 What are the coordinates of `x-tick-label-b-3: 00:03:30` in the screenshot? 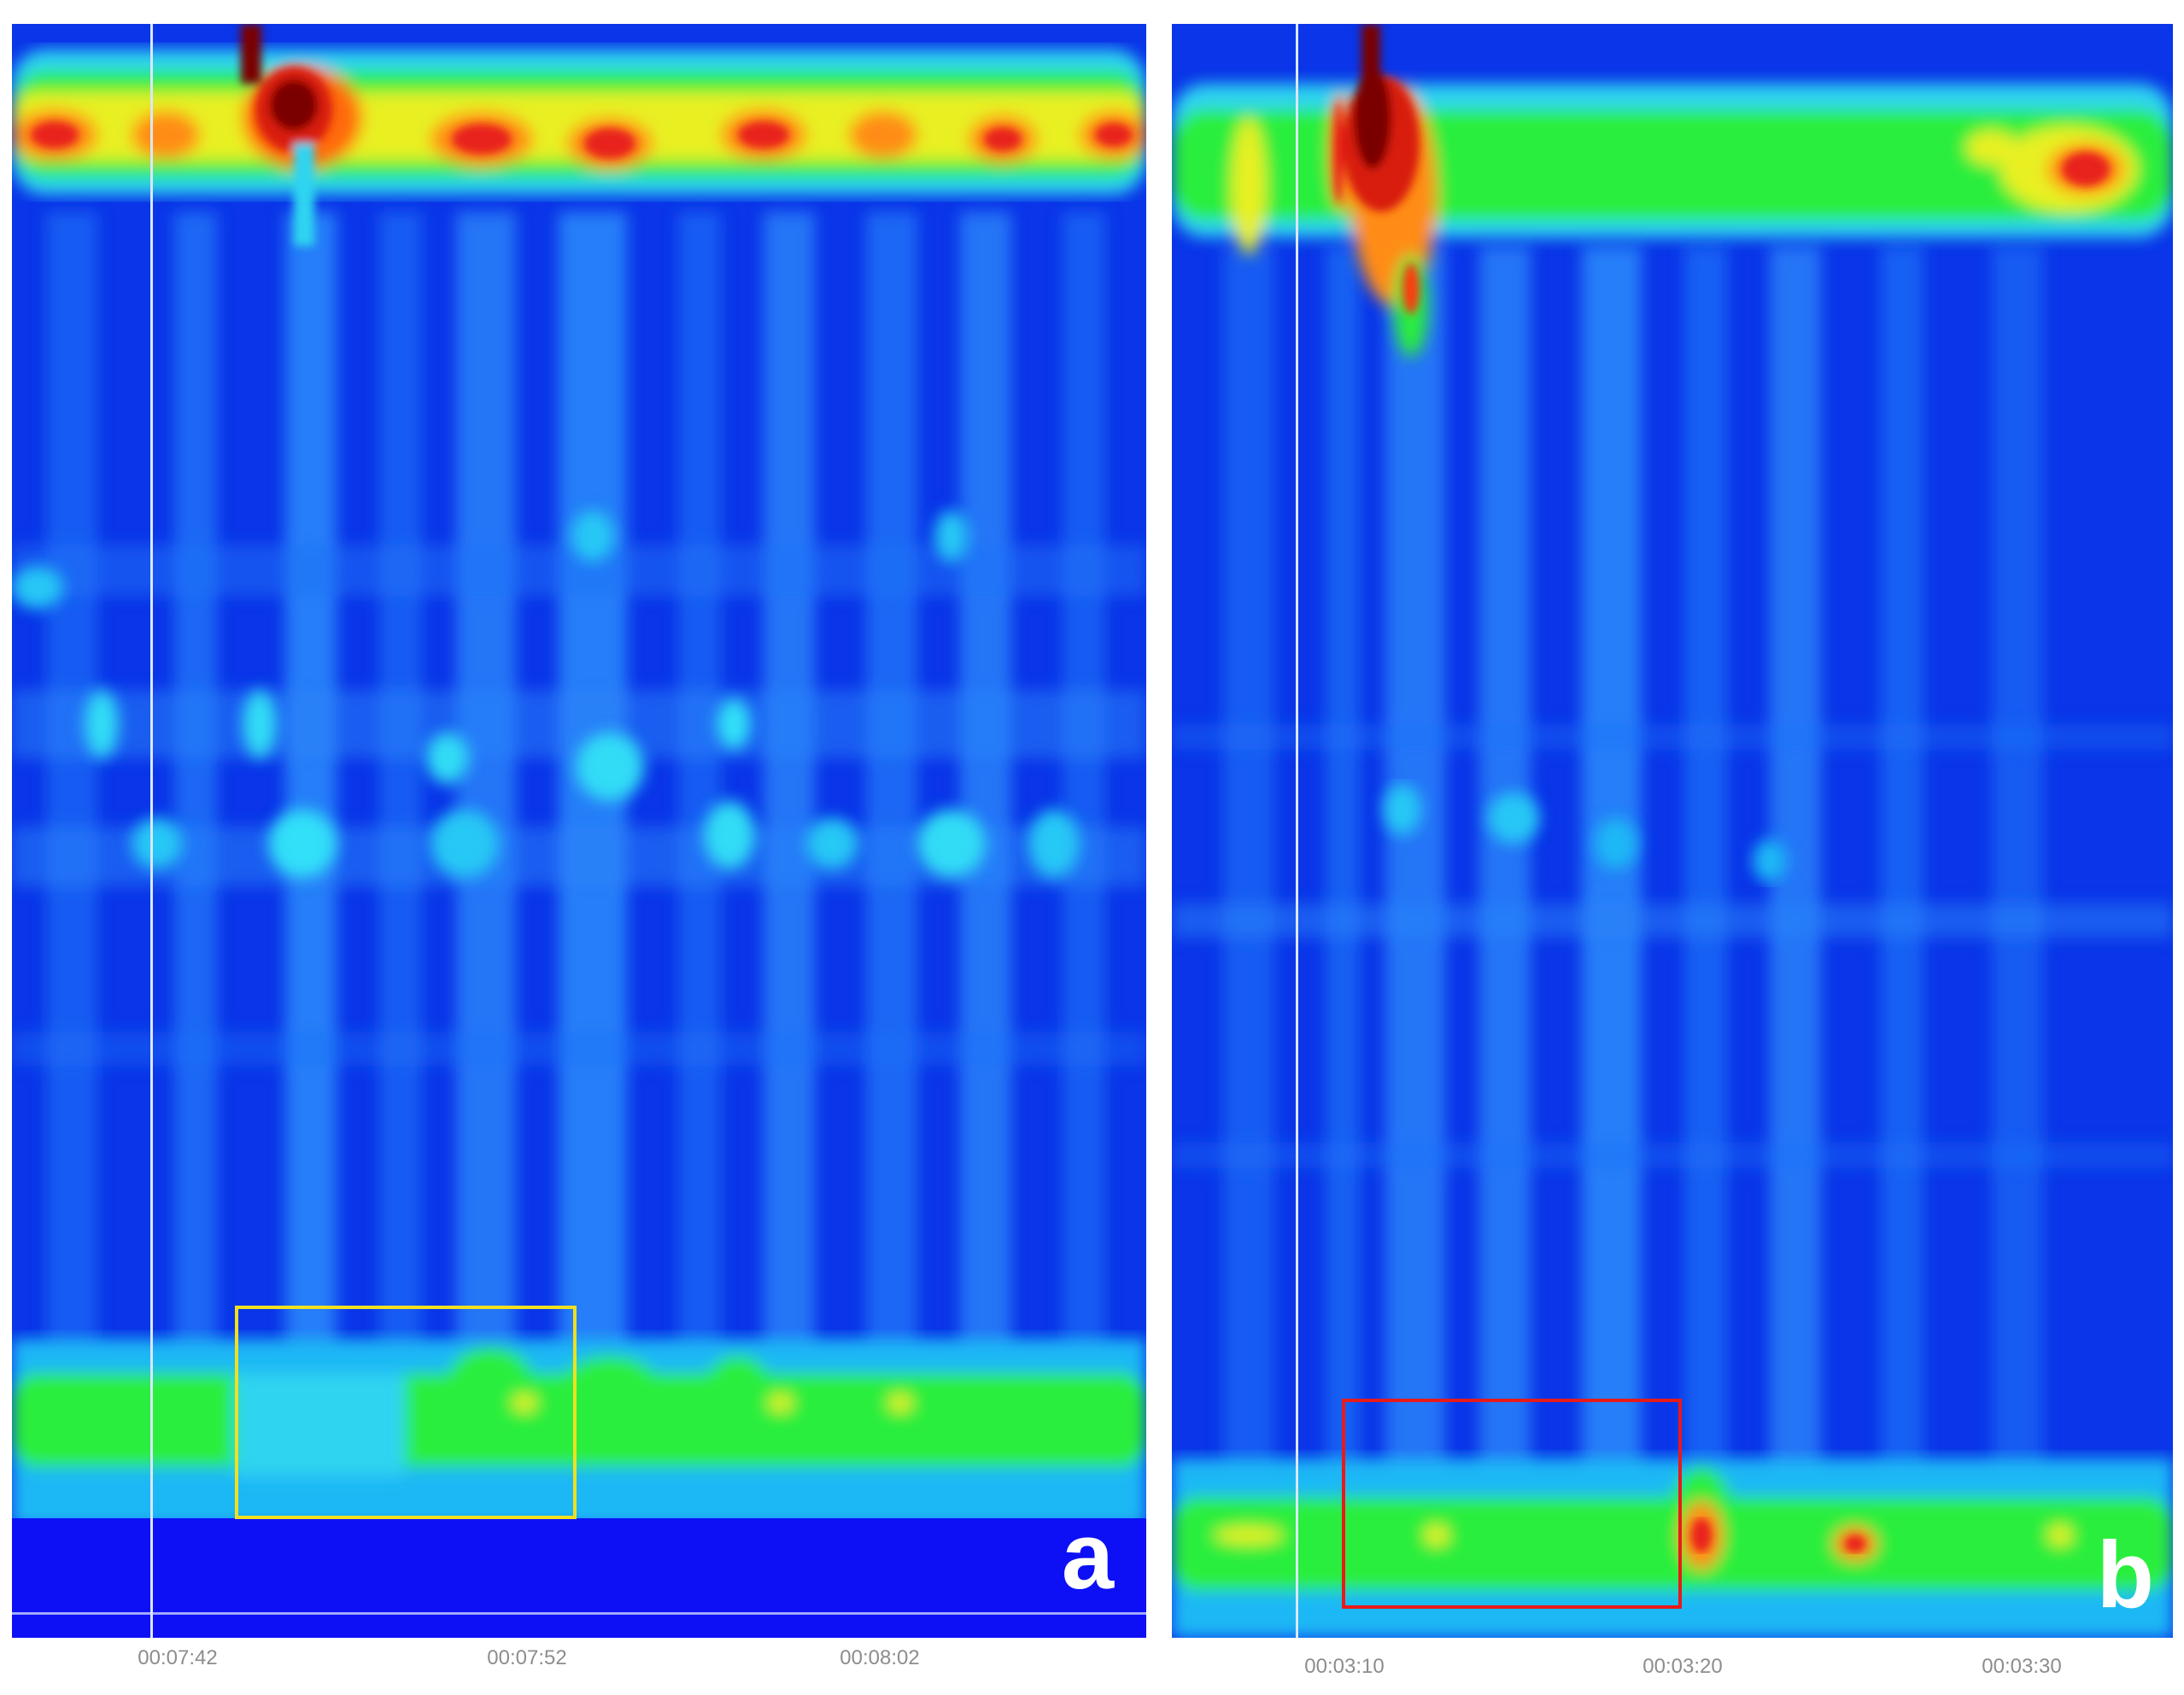 It's located at (2022, 1666).